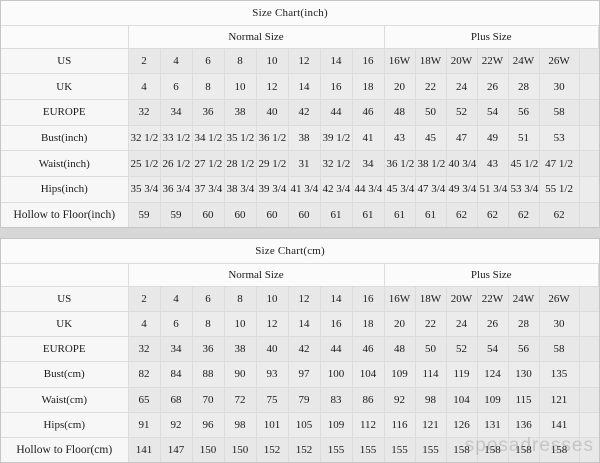 Image resolution: width=600 pixels, height=463 pixels. Describe the element at coordinates (559, 449) in the screenshot. I see `cell-hollow-to-floor-cm-13: 158` at that location.